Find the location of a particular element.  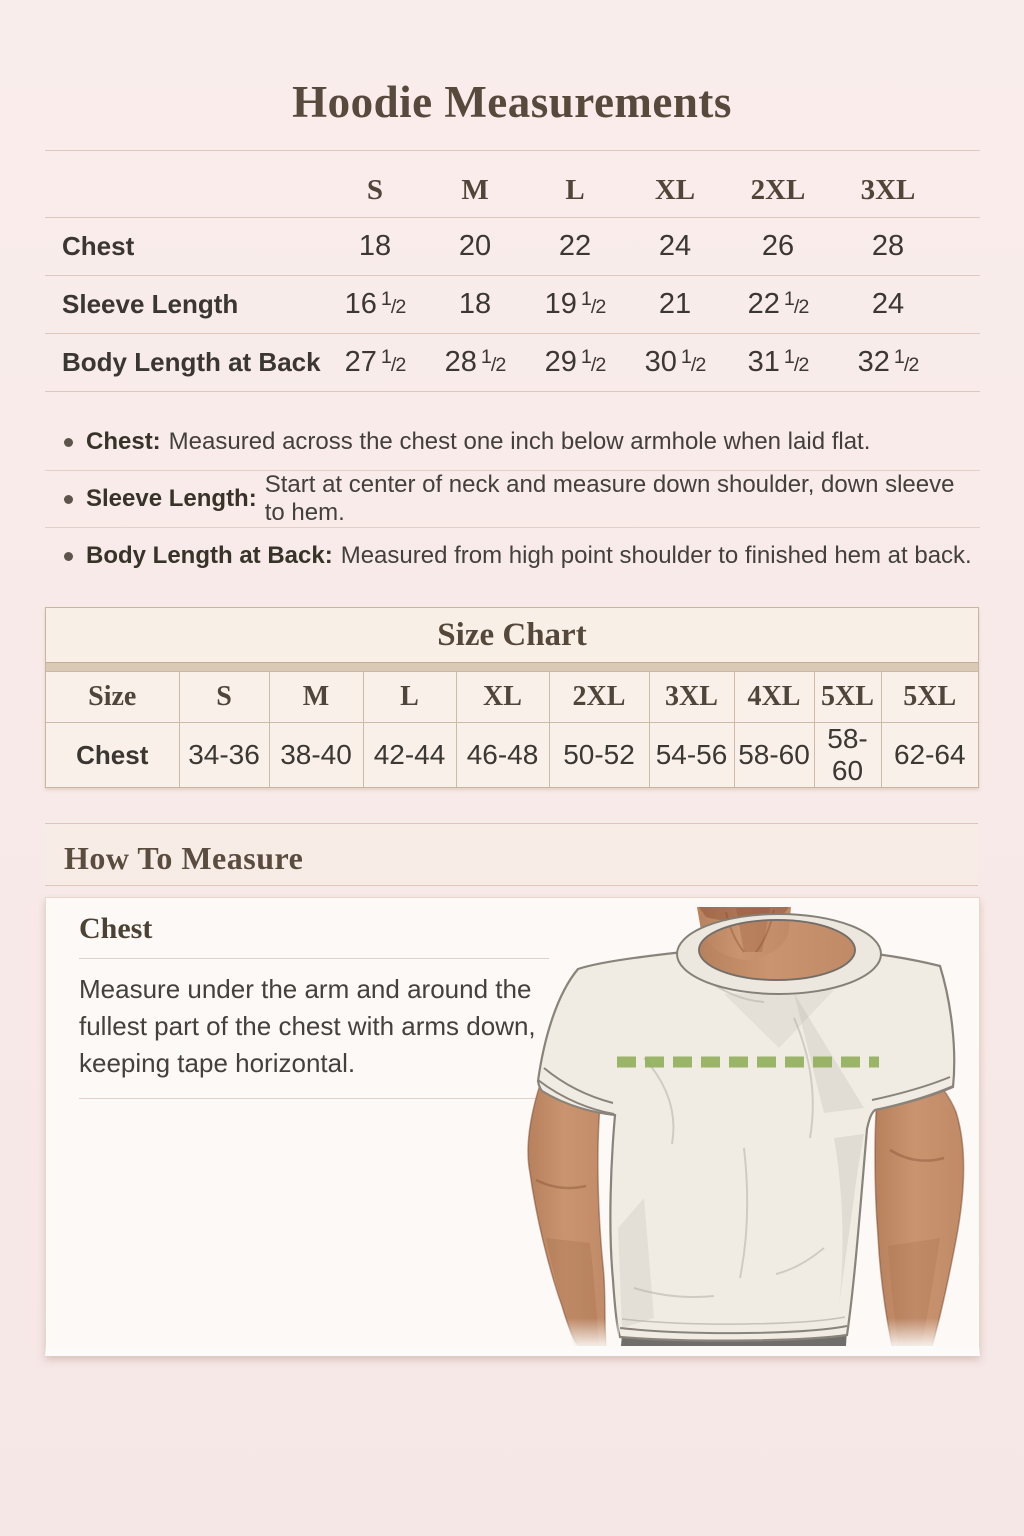

tshirt is located at coordinates (746, 1140).